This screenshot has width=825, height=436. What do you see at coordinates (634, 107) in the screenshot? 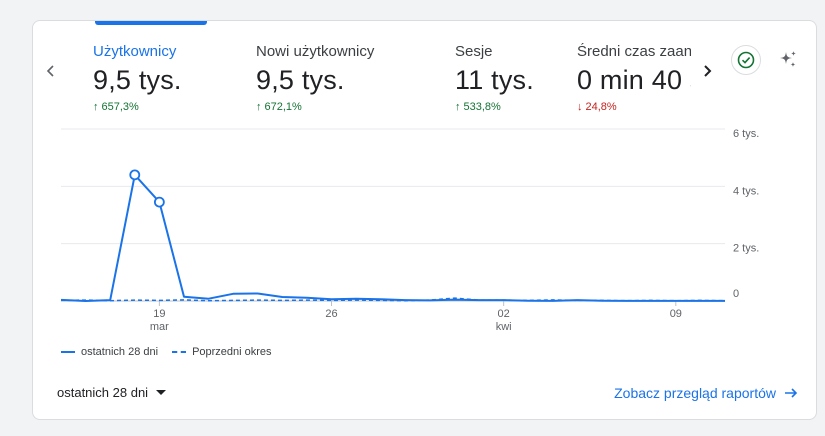
I see `metric-change: ↓ 24,8%` at bounding box center [634, 107].